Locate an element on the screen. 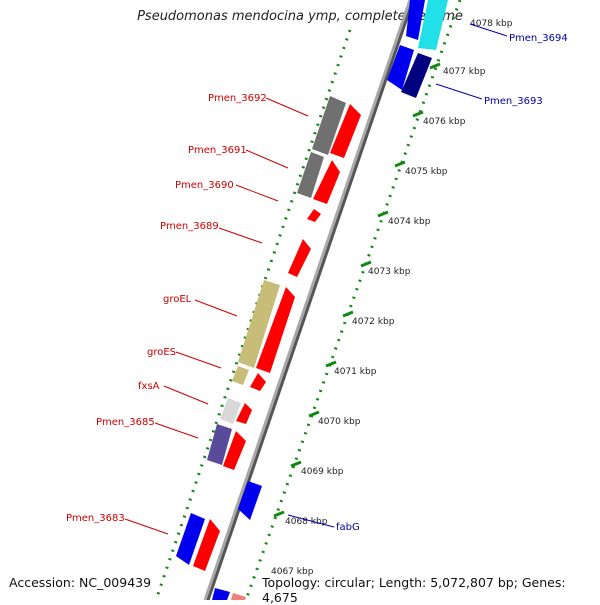 The width and height of the screenshot is (600, 605). tick-label: 4069 kbp is located at coordinates (322, 472).